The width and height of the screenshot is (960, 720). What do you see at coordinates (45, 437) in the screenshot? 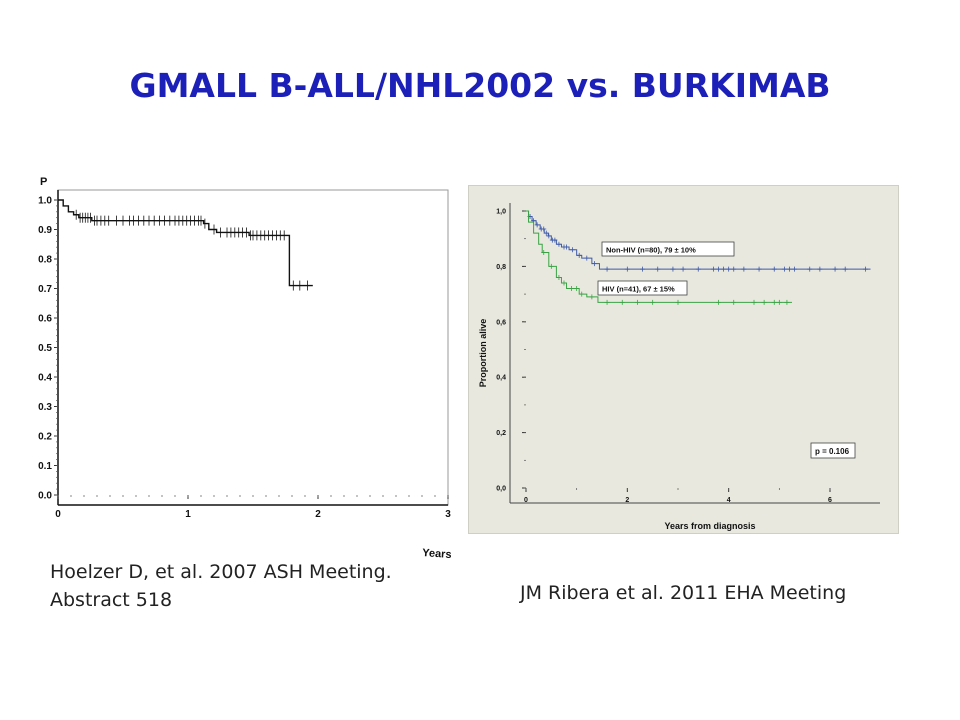
I see `left-y-tick-label: 0.2` at bounding box center [45, 437].